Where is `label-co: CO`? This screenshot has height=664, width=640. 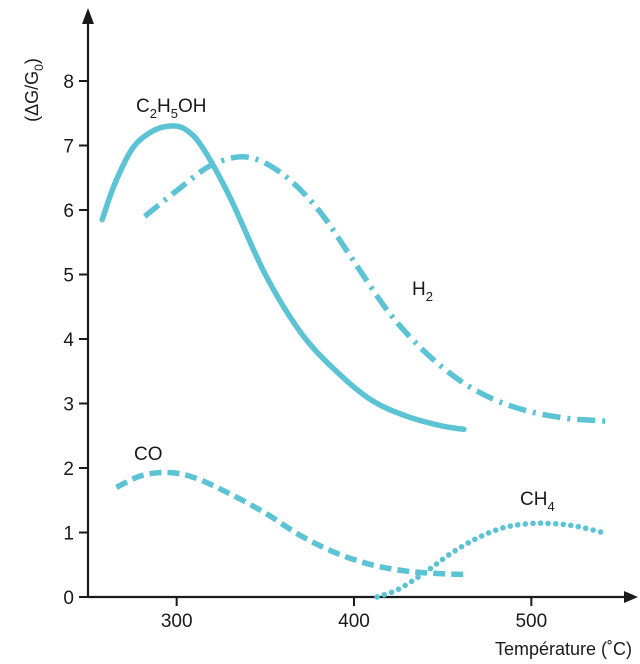
label-co: CO is located at coordinates (148, 454).